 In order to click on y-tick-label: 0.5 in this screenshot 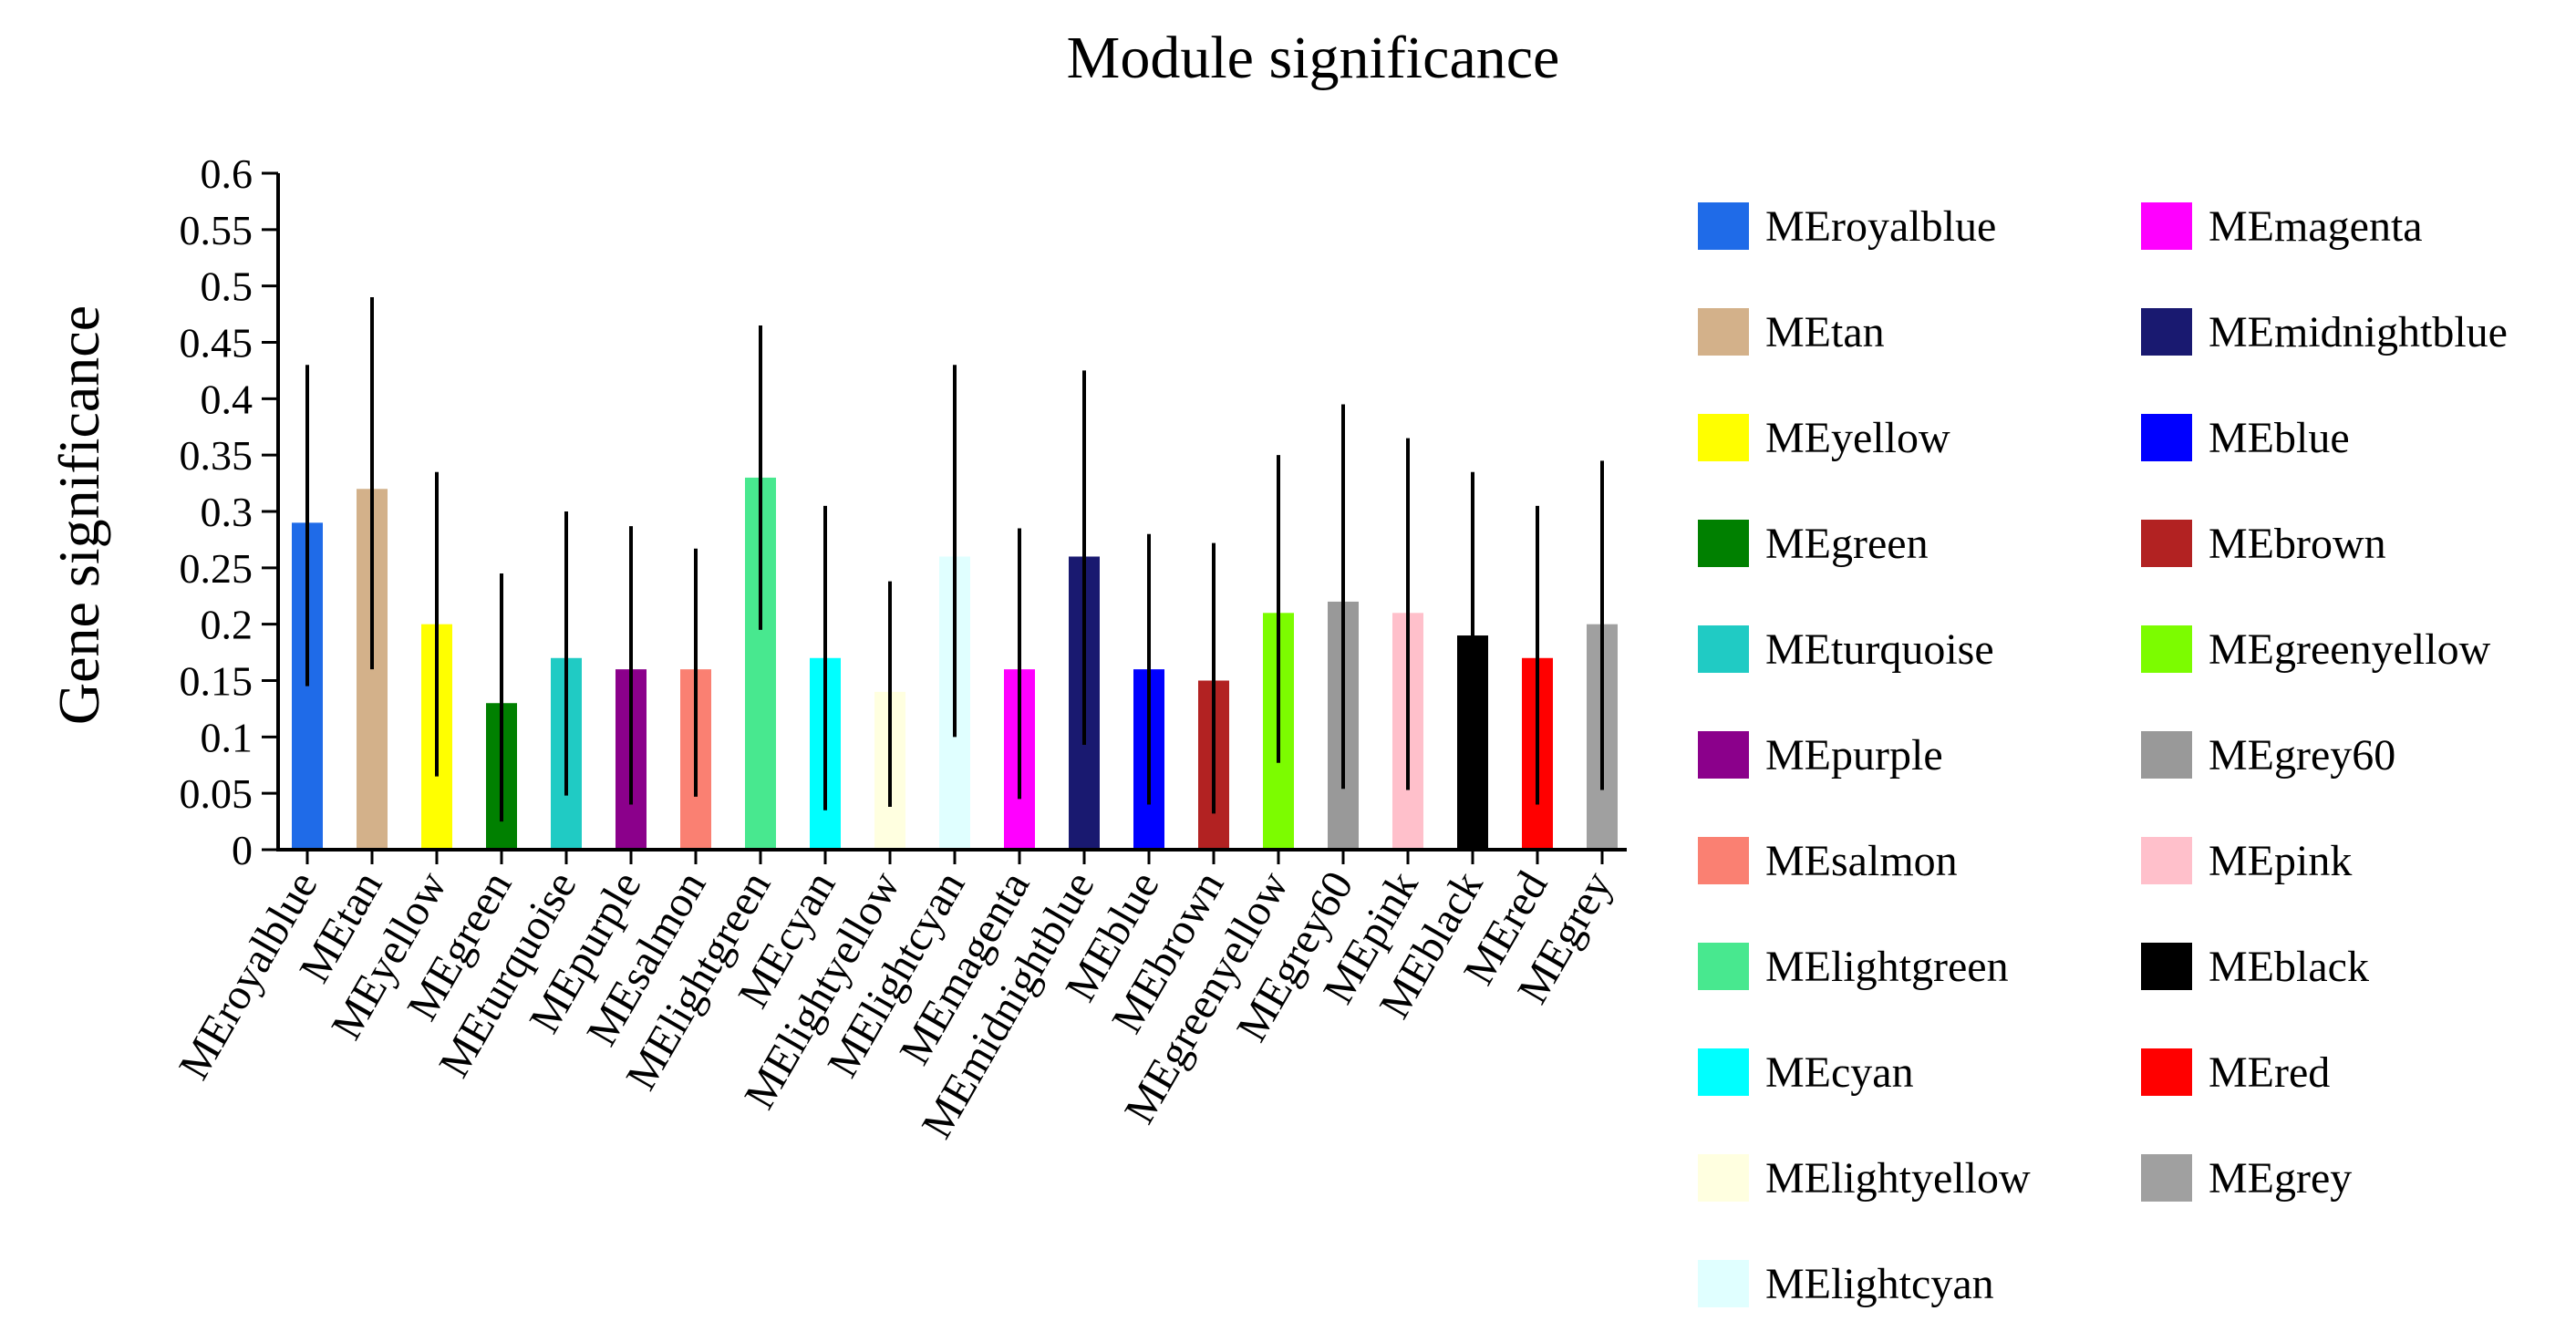, I will do `click(227, 286)`.